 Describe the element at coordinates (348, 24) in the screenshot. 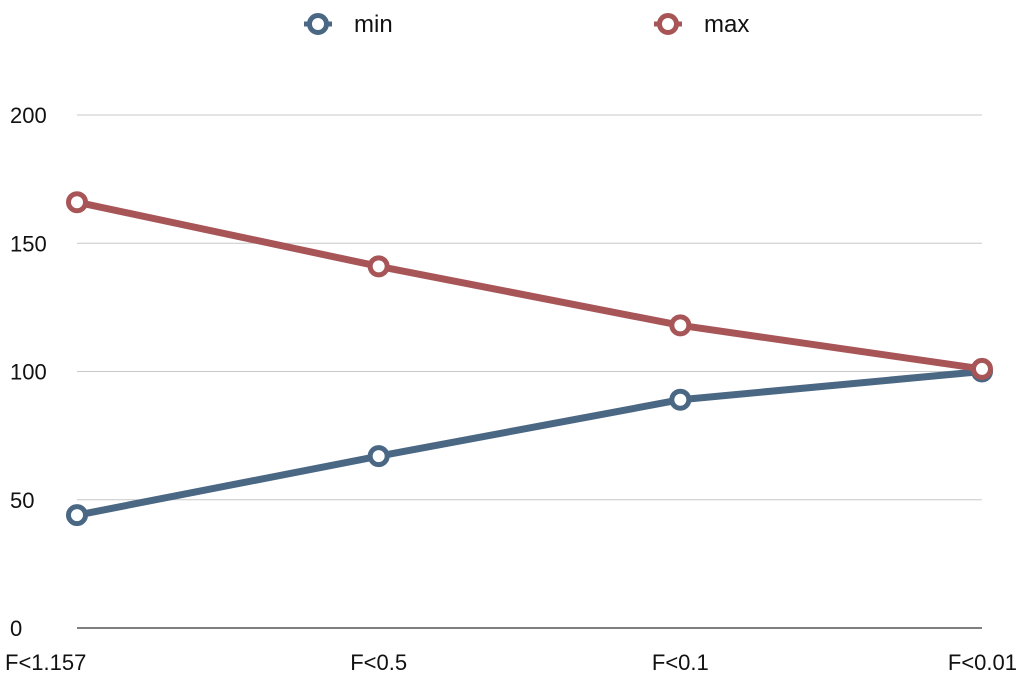

I see `legend-item: min` at that location.